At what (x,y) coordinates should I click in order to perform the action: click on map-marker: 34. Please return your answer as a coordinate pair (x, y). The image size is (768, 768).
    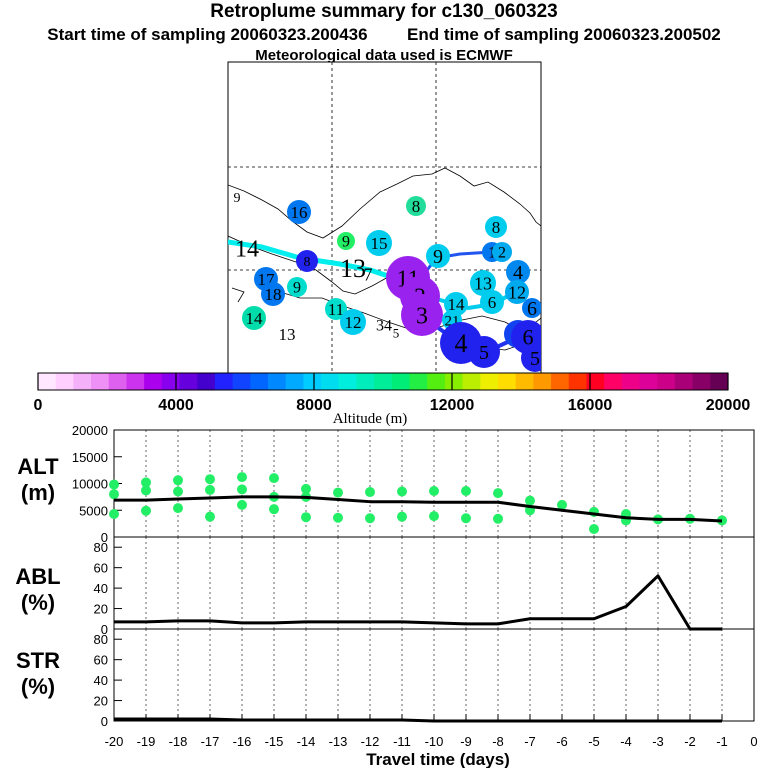
    Looking at the image, I should click on (384, 326).